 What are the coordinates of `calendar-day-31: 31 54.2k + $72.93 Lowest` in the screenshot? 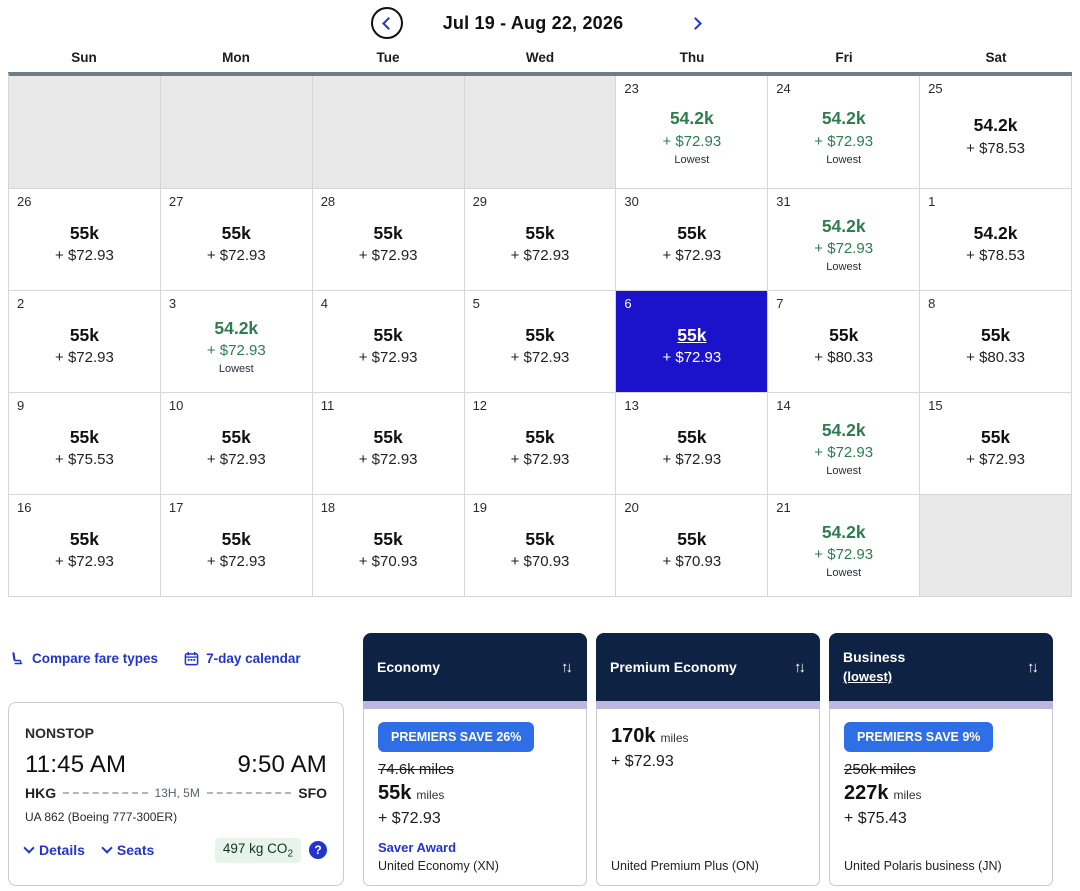 It's located at (844, 240).